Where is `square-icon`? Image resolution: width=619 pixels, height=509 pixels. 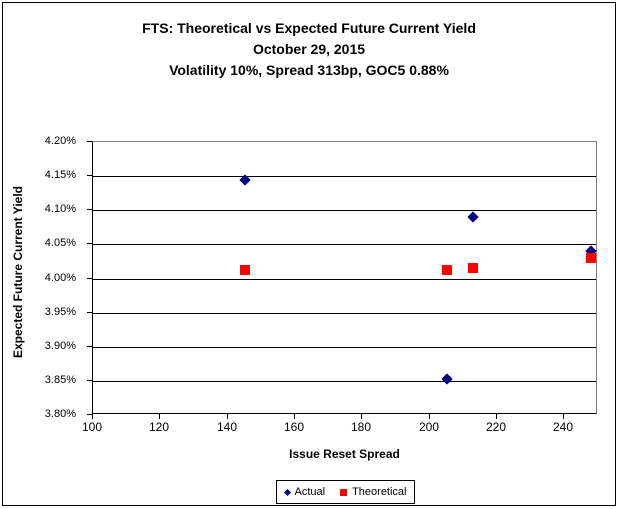
square-icon is located at coordinates (344, 492).